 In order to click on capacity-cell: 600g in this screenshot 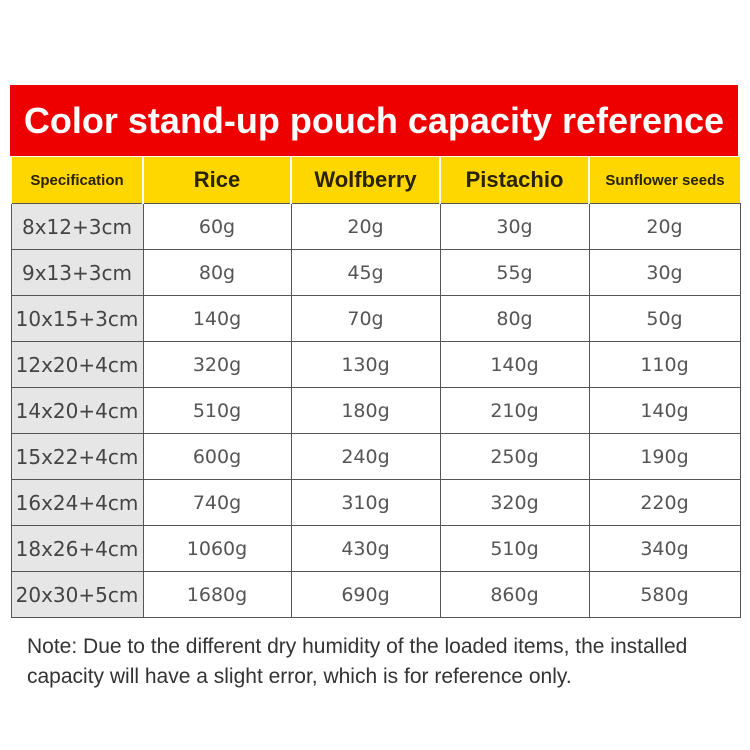, I will do `click(217, 456)`.